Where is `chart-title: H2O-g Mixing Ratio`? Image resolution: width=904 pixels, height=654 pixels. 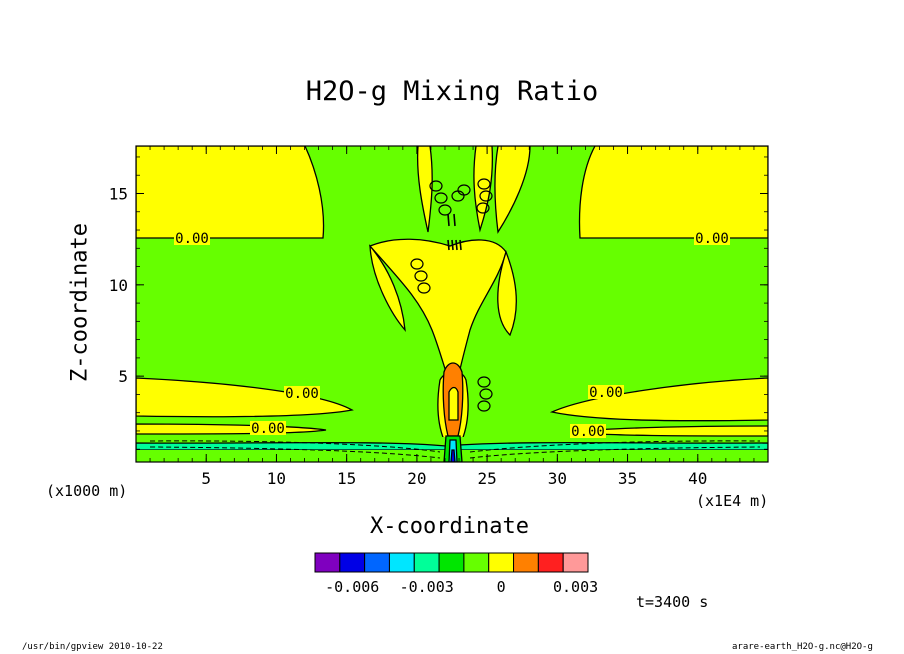
chart-title: H2O-g Mixing Ratio is located at coordinates (452, 91).